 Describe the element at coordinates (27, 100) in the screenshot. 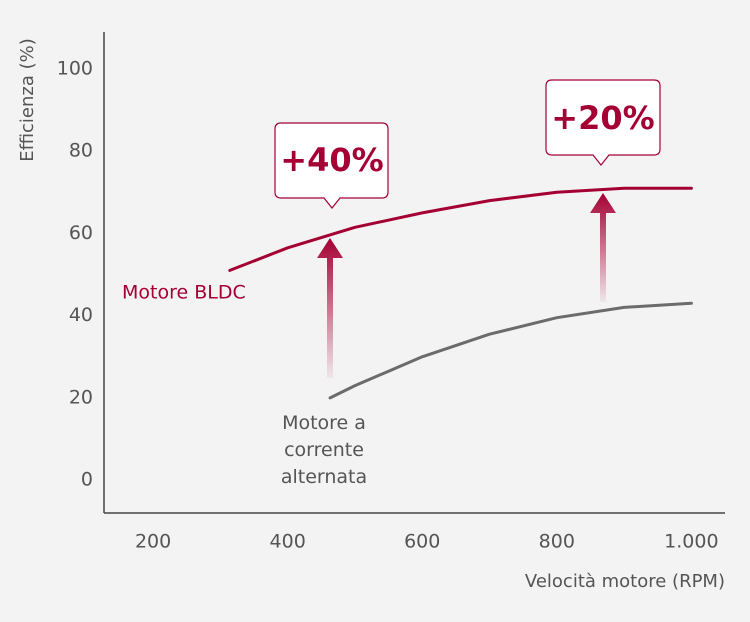

I see `y-axis-label: Efficienza (%)` at that location.